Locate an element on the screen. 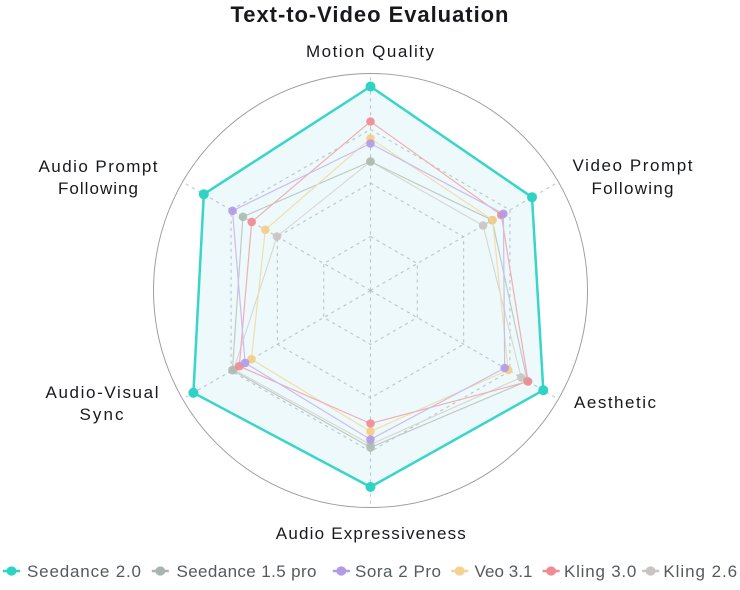 This screenshot has width=740, height=590. svg-text: Text-to-Video Evaluation is located at coordinates (370, 14).